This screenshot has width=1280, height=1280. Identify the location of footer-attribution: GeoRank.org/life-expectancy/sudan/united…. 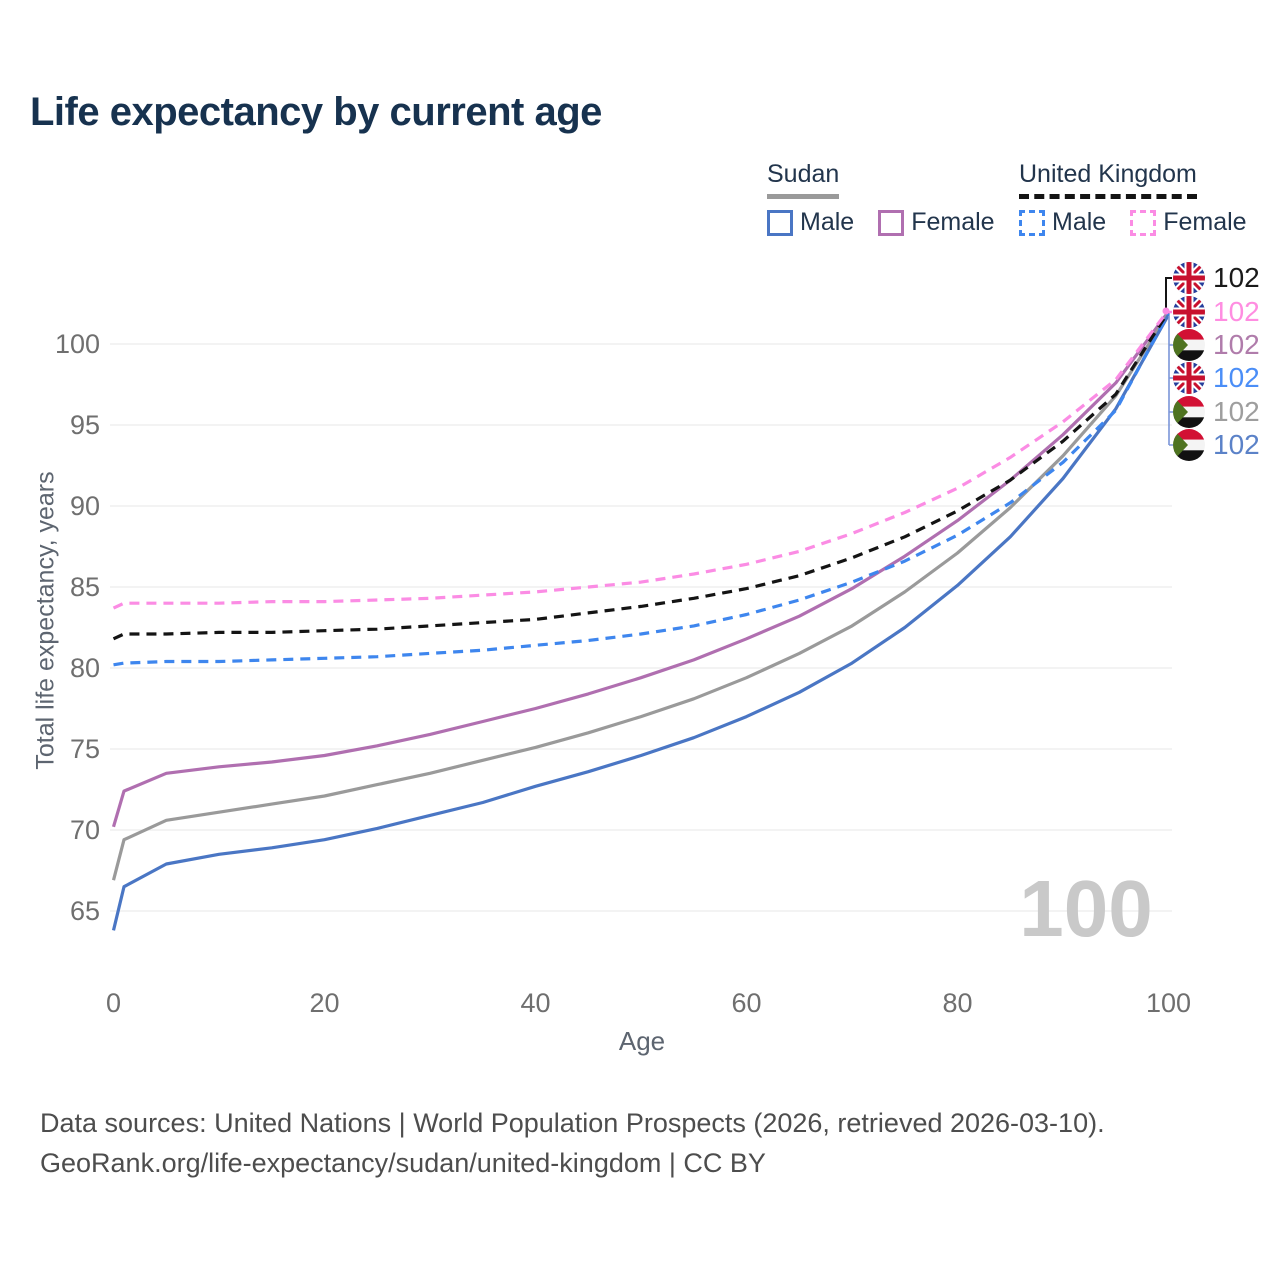
(403, 1163).